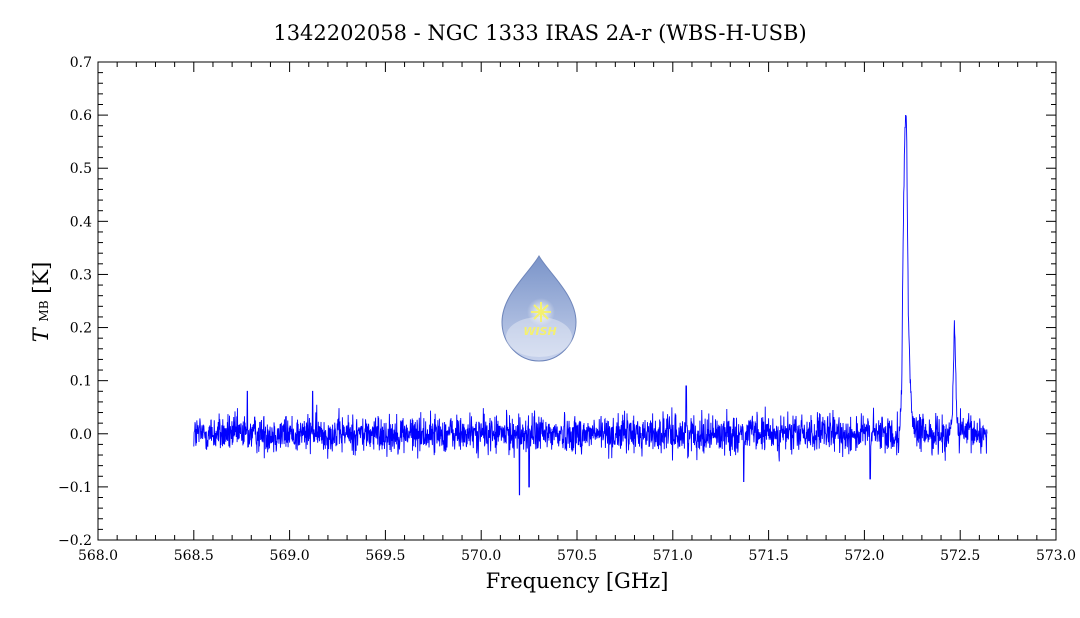  What do you see at coordinates (194, 556) in the screenshot?
I see `x-tick-label: 568.5` at bounding box center [194, 556].